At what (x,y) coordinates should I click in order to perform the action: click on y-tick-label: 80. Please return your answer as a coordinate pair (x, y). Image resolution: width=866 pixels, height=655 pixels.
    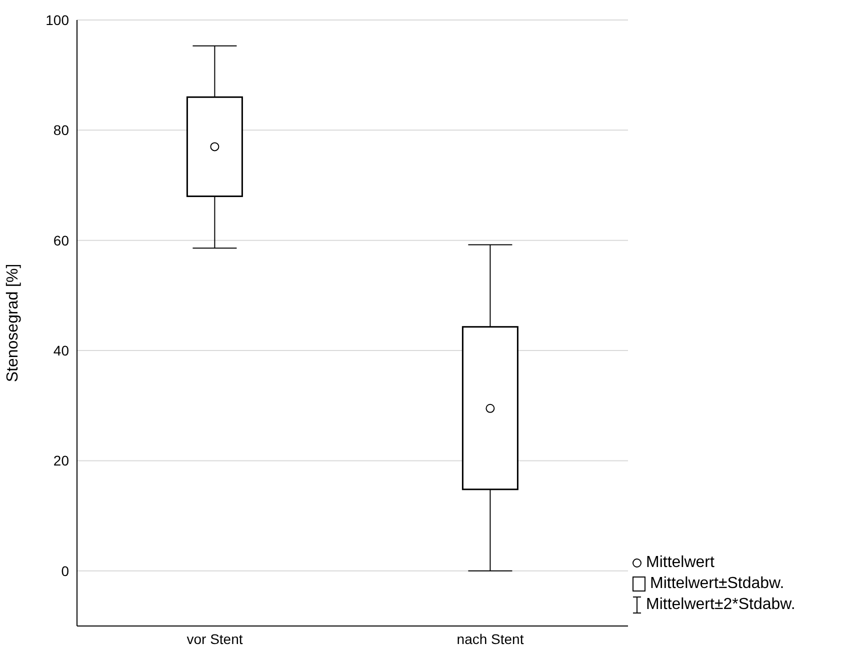
    Looking at the image, I should click on (61, 130).